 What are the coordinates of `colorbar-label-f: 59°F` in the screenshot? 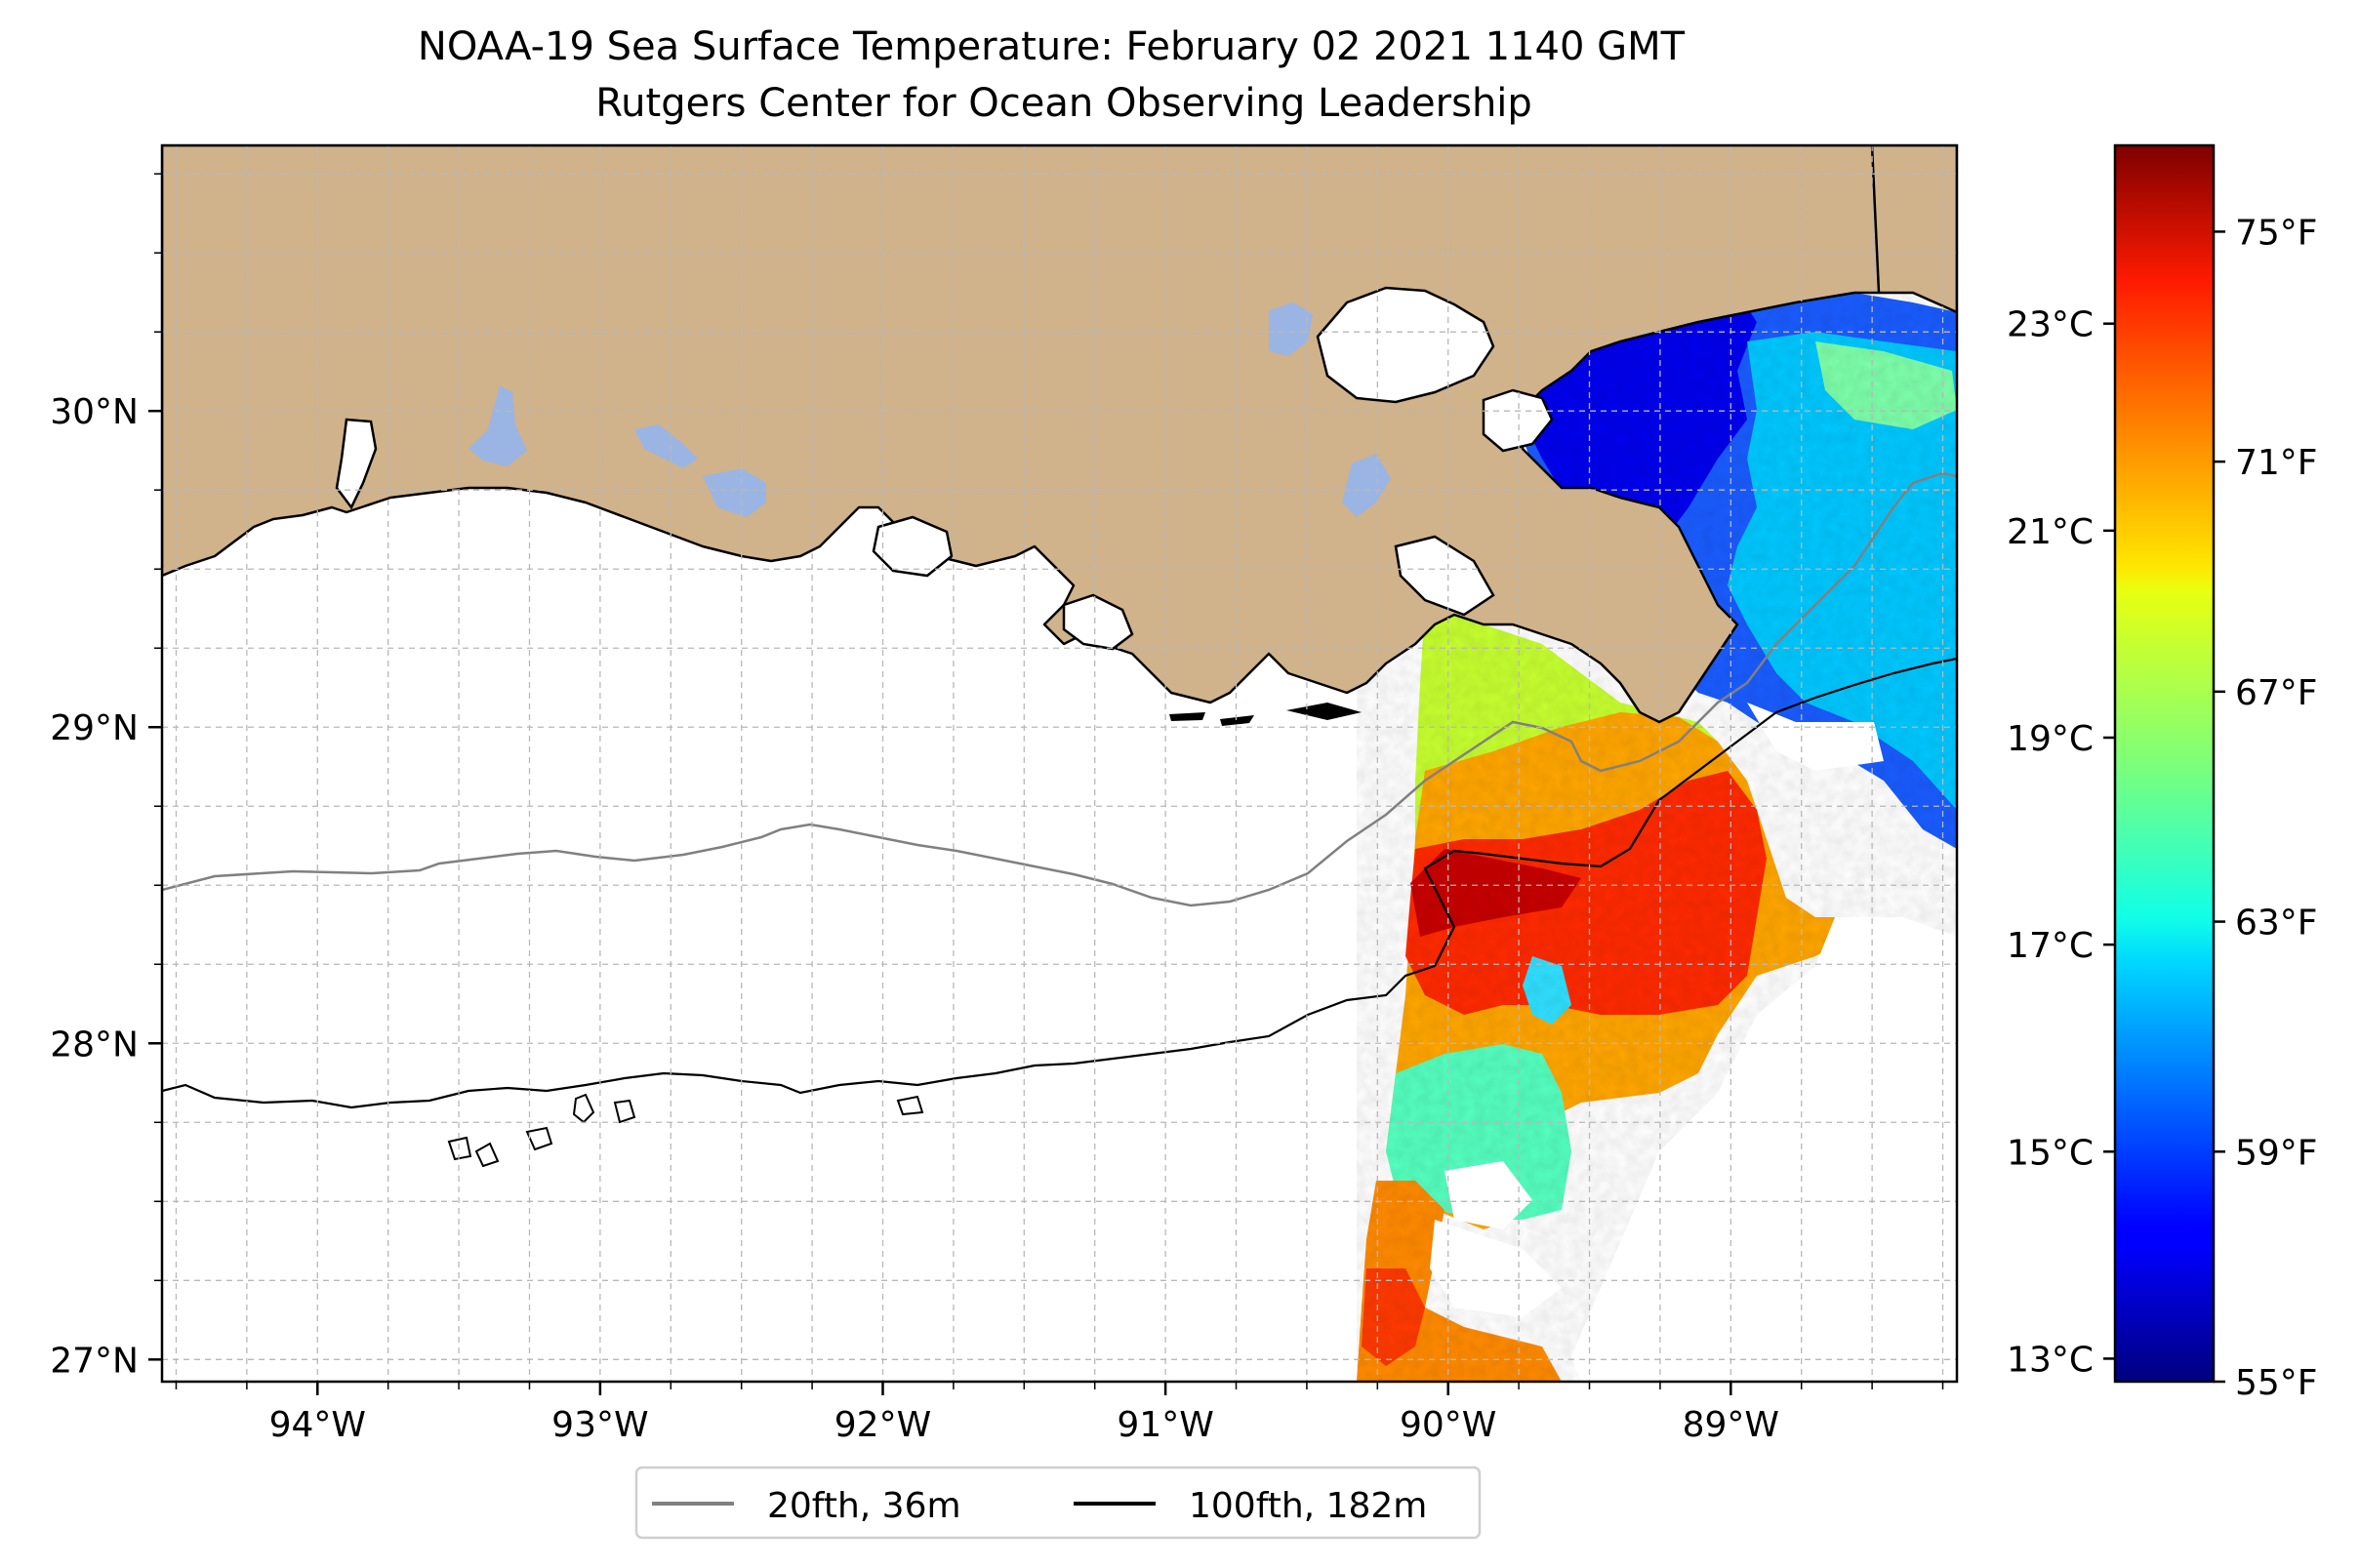 It's located at (2276, 1153).